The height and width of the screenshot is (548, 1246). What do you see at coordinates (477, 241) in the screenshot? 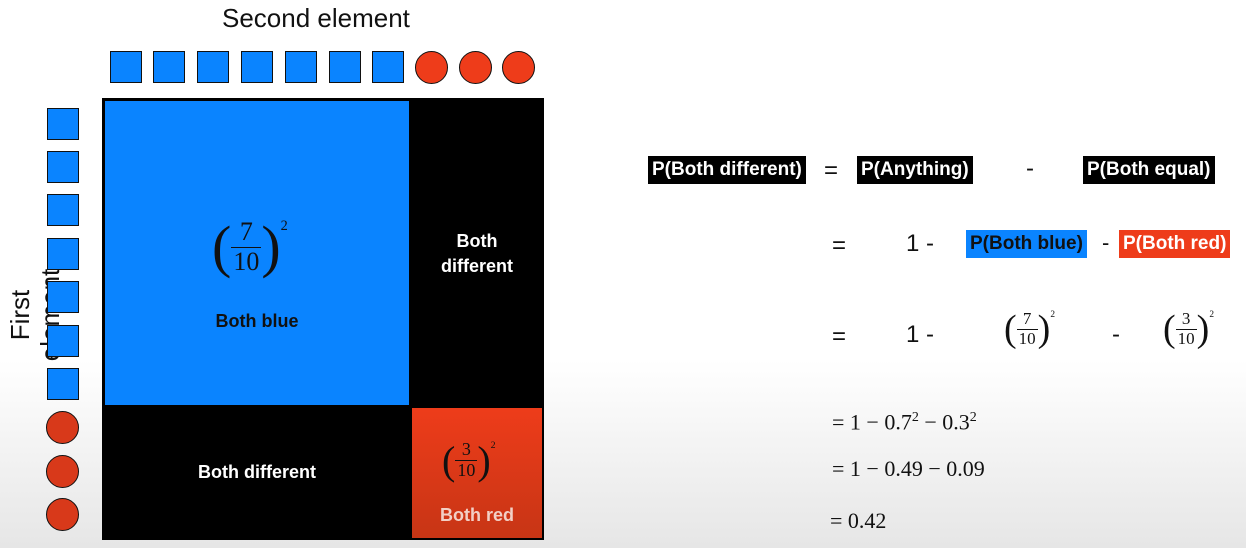
I see `label-line: Both` at bounding box center [477, 241].